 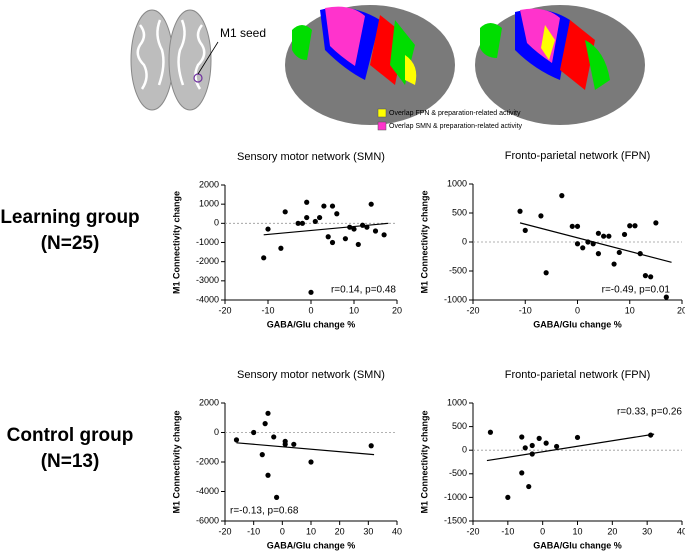 What do you see at coordinates (70, 243) in the screenshot?
I see `row-label: (N=25)` at bounding box center [70, 243].